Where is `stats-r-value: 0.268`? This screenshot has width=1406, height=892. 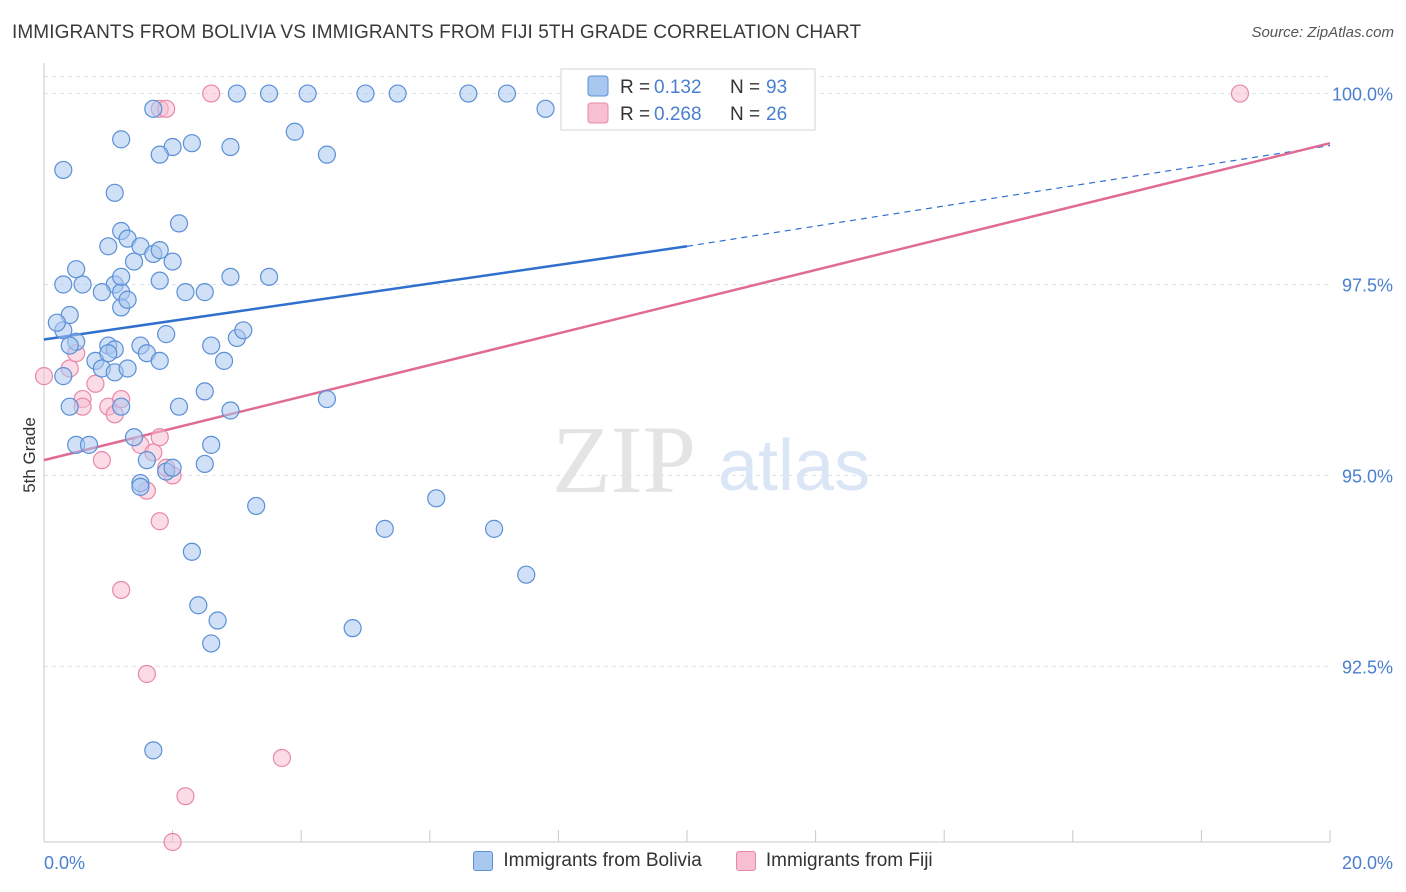
stats-r-value: 0.268 is located at coordinates (678, 114).